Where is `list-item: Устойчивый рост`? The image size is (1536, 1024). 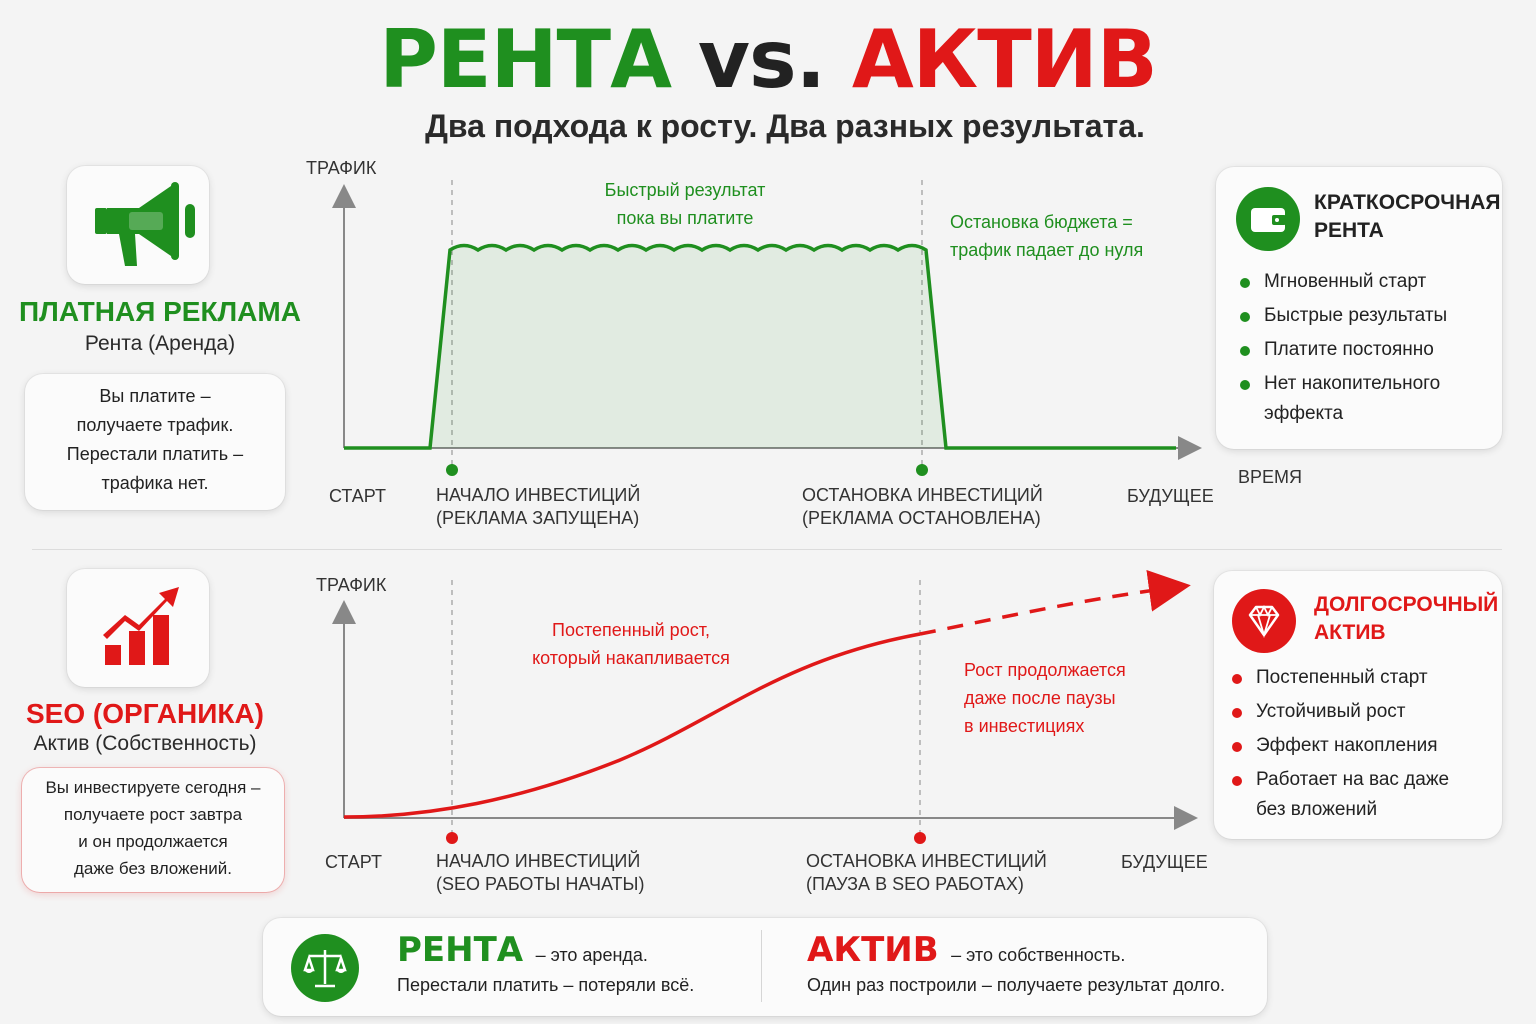 list-item: Устойчивый рост is located at coordinates (1355, 712).